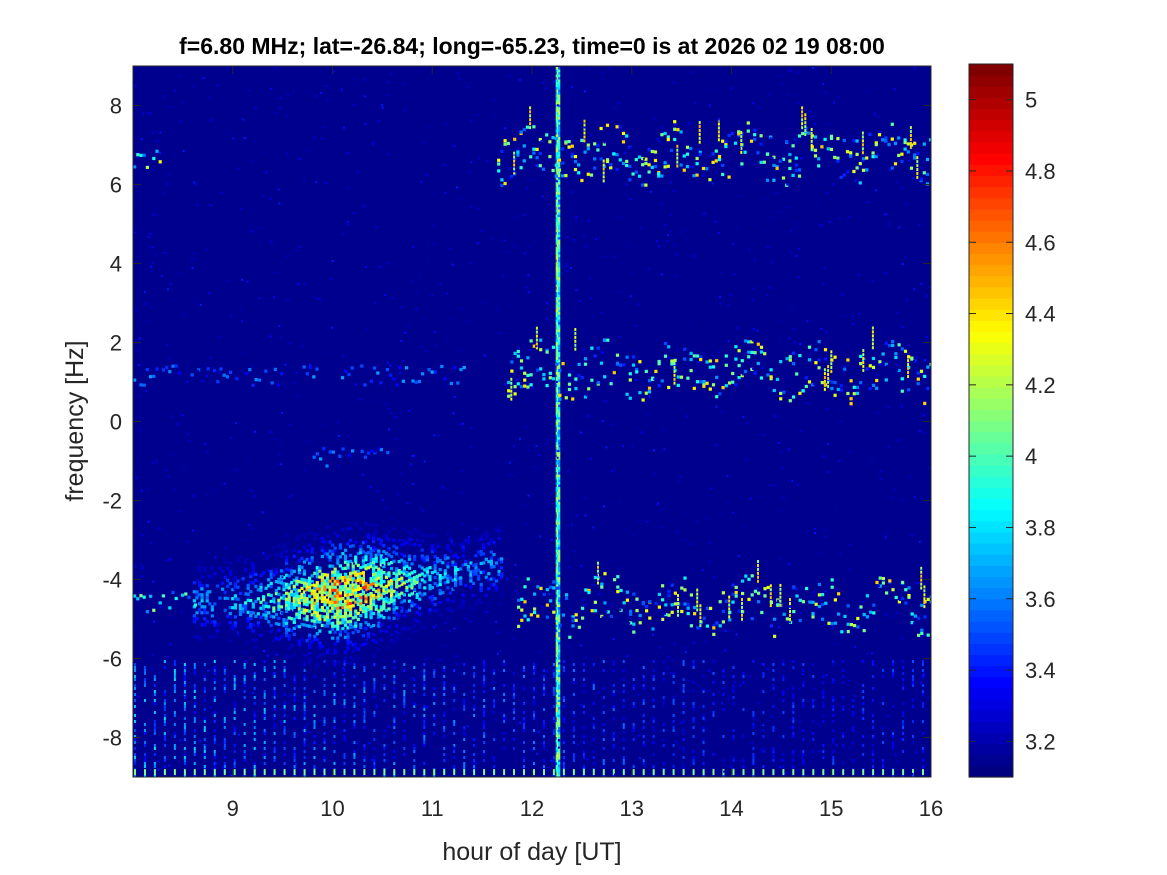 Image resolution: width=1167 pixels, height=875 pixels. I want to click on heat-cell-stripe-base, so click(713, 772).